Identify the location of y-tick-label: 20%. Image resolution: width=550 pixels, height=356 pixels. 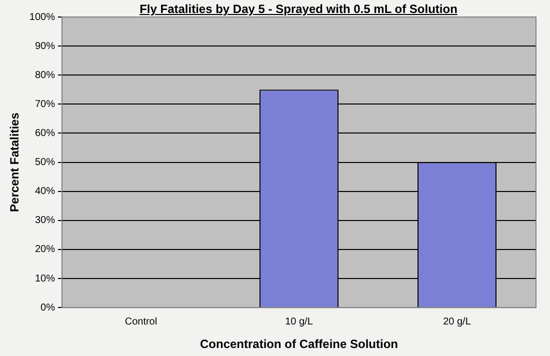
(45, 250).